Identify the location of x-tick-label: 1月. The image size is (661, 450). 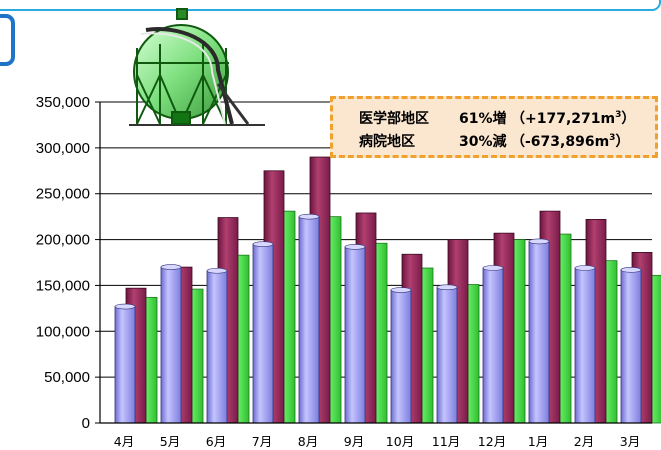
(538, 441).